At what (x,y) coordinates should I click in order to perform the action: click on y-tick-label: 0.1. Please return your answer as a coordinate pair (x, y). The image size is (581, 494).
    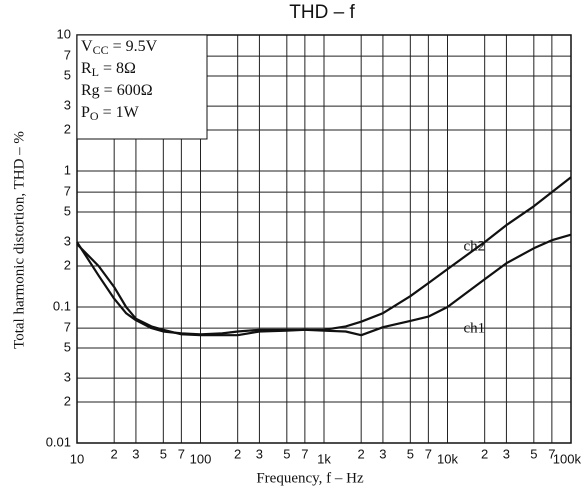
    Looking at the image, I should click on (62, 305).